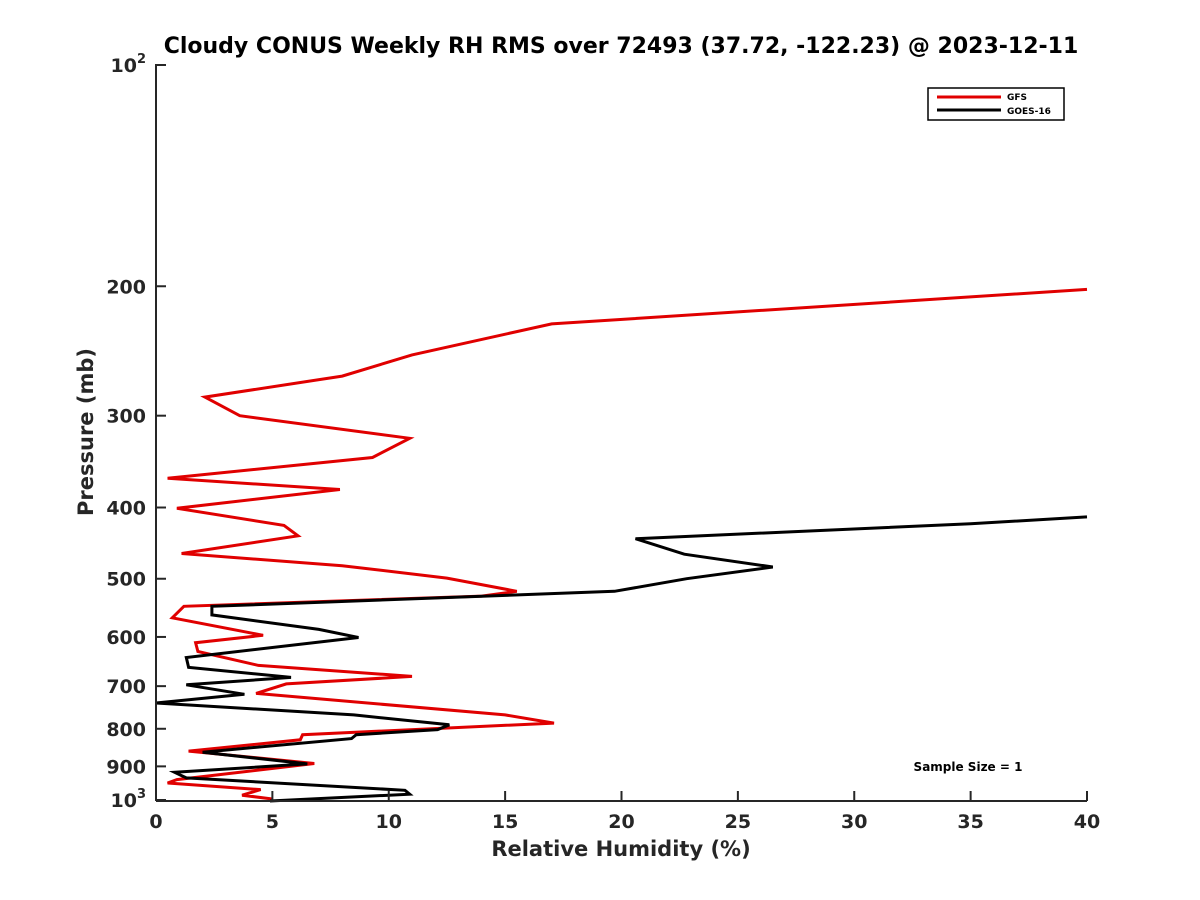 The height and width of the screenshot is (900, 1200). Describe the element at coordinates (126, 580) in the screenshot. I see `y-tick-label: 500` at that location.